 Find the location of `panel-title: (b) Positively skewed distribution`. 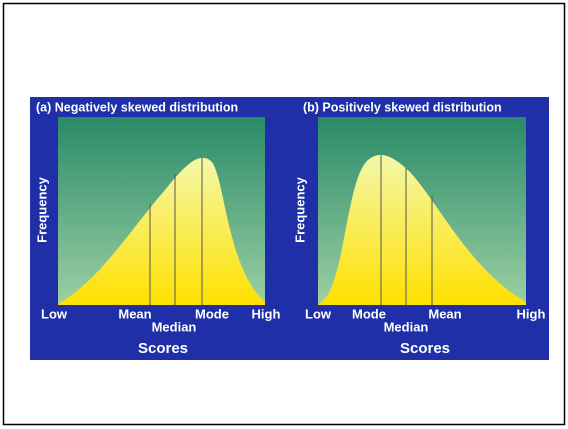

panel-title: (b) Positively skewed distribution is located at coordinates (402, 107).